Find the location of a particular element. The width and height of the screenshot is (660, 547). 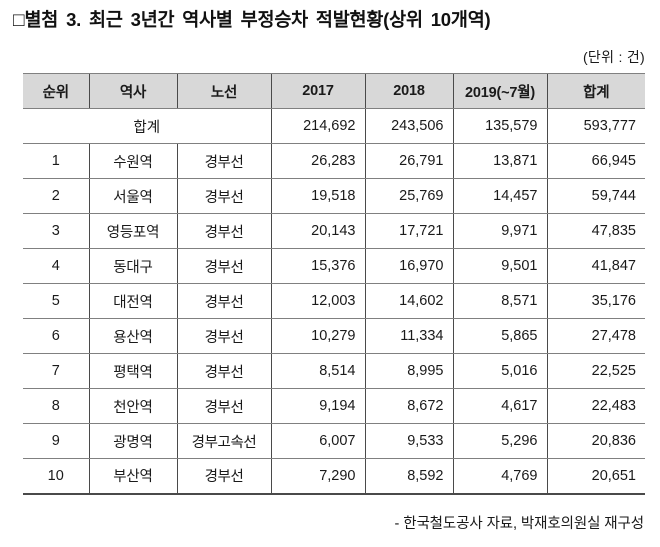

cell-rank: 10 is located at coordinates (56, 476).